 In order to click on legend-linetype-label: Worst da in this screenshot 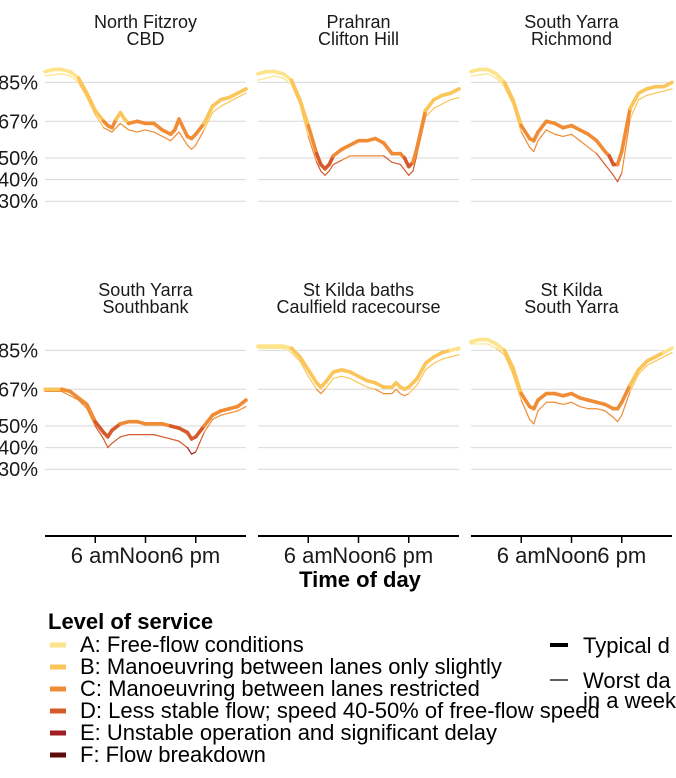, I will do `click(627, 680)`.